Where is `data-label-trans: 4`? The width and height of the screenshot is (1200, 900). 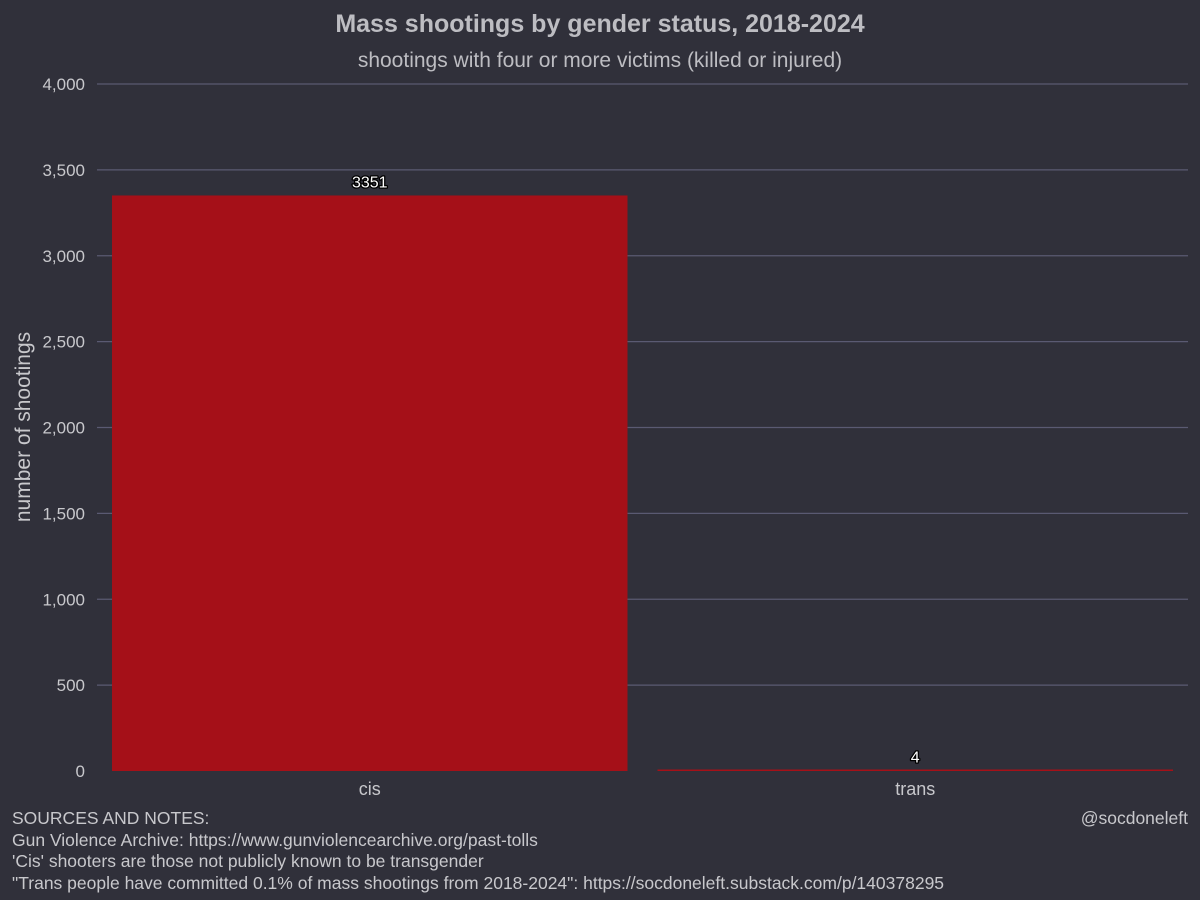
data-label-trans: 4 is located at coordinates (915, 757).